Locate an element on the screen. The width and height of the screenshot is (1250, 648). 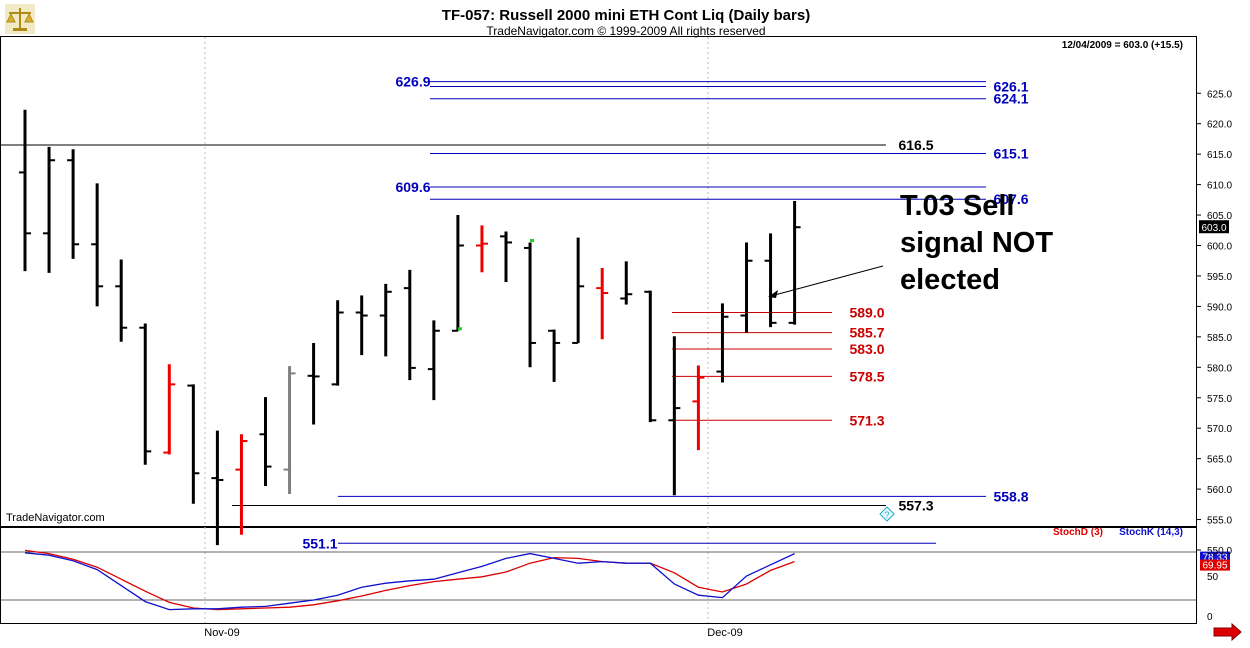
diamond-question-icon: ? is located at coordinates (887, 514).